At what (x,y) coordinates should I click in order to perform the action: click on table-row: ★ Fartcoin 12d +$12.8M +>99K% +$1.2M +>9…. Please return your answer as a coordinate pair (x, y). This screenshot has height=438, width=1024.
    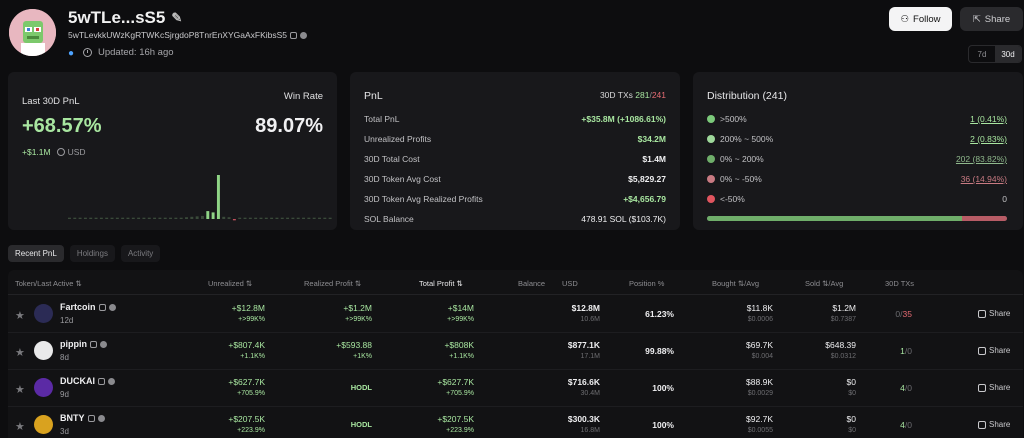
    Looking at the image, I should click on (515, 314).